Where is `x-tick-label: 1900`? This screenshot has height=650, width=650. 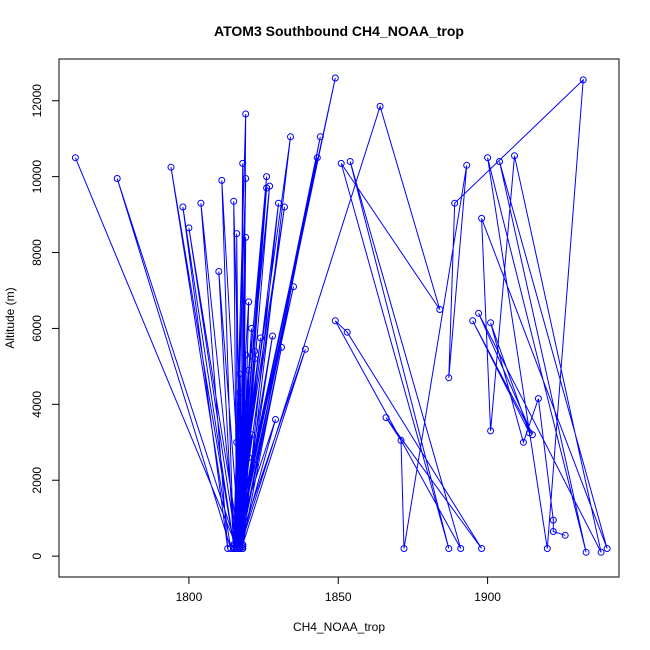
x-tick-label: 1900 is located at coordinates (487, 597).